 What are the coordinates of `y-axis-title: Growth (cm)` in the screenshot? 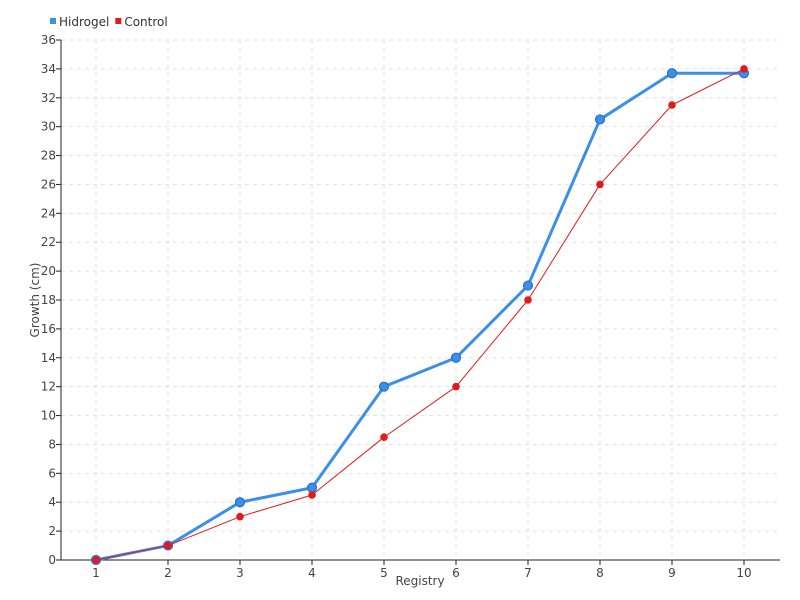 It's located at (35, 300).